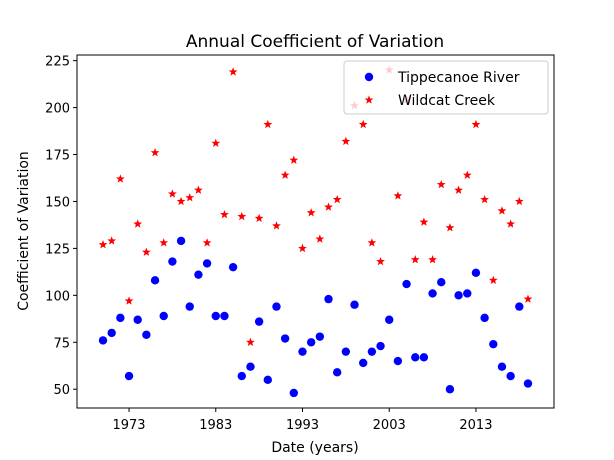 The width and height of the screenshot is (614, 460). What do you see at coordinates (369, 77) in the screenshot?
I see `legend-marker-circle` at bounding box center [369, 77].